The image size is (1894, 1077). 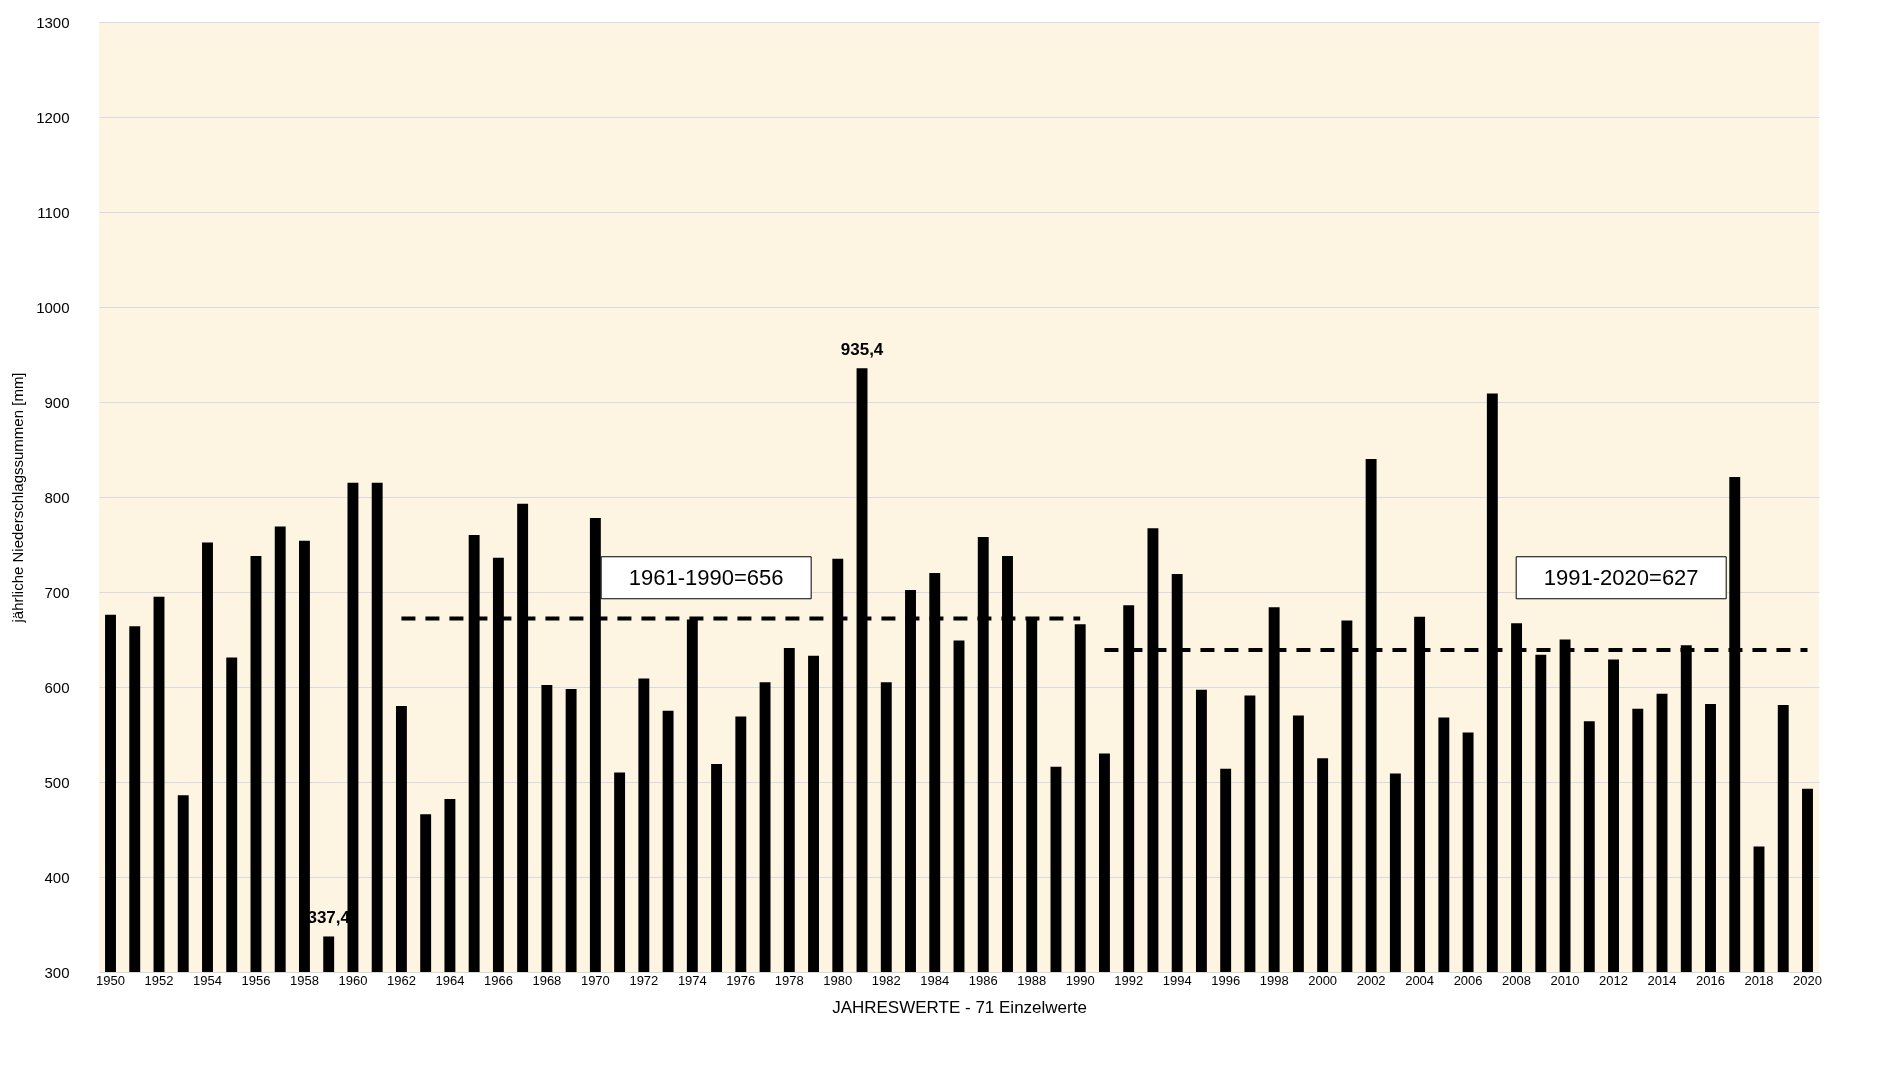 What do you see at coordinates (57, 877) in the screenshot?
I see `y-tick-label: 400` at bounding box center [57, 877].